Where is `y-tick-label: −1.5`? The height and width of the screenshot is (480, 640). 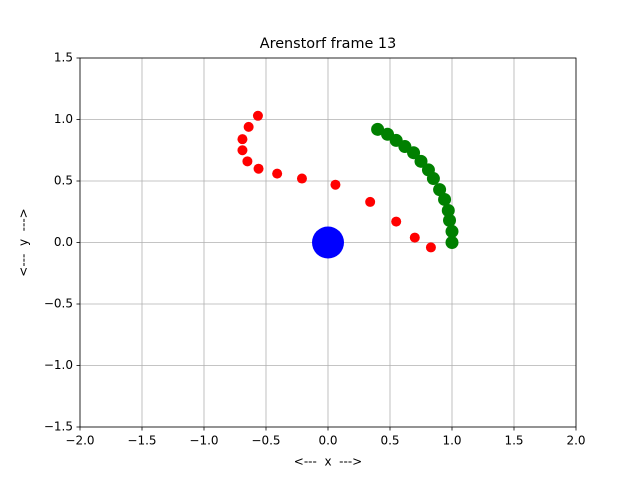 y-tick-label: −1.5 is located at coordinates (58, 427).